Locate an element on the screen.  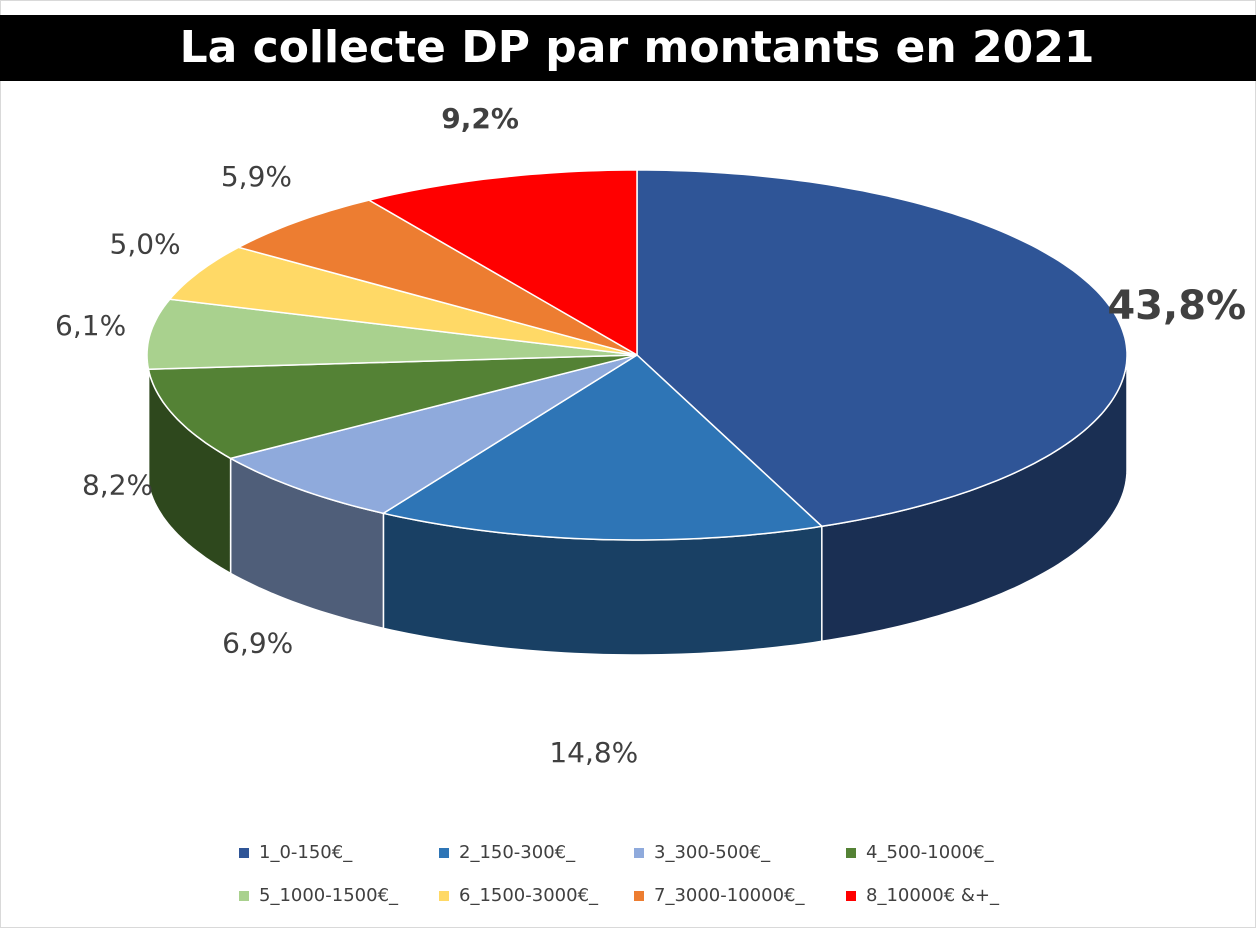
data-label: 43,8% is located at coordinates (1176, 306).